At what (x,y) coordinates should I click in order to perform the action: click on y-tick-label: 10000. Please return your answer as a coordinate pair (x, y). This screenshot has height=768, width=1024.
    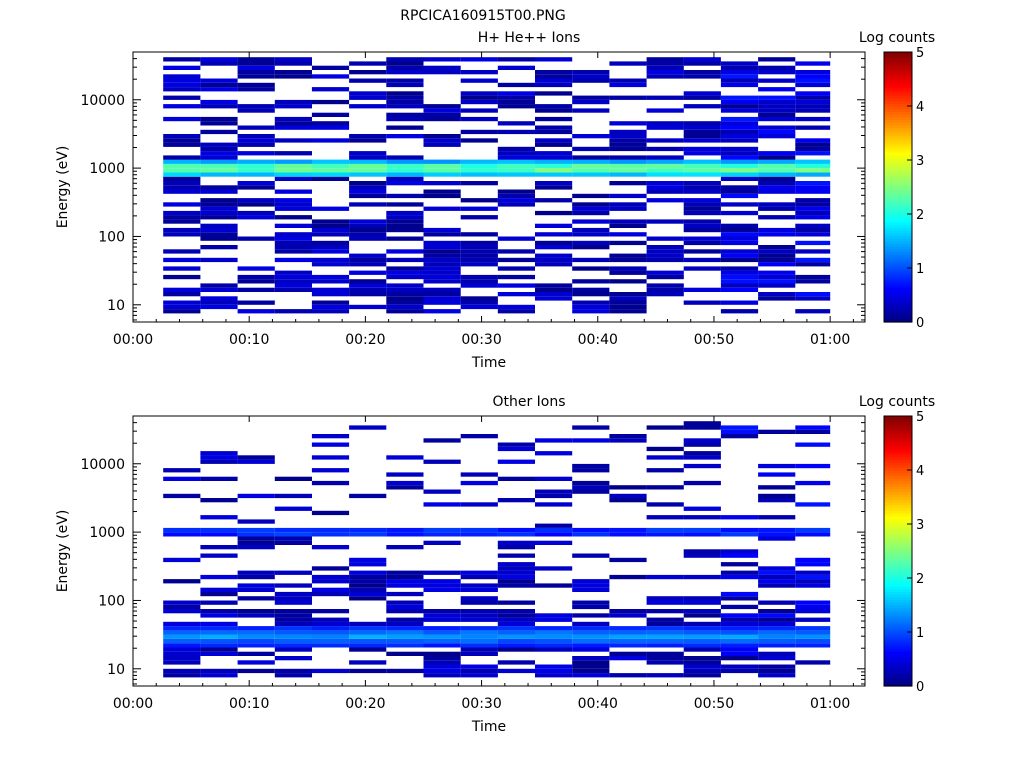
    Looking at the image, I should click on (102, 465).